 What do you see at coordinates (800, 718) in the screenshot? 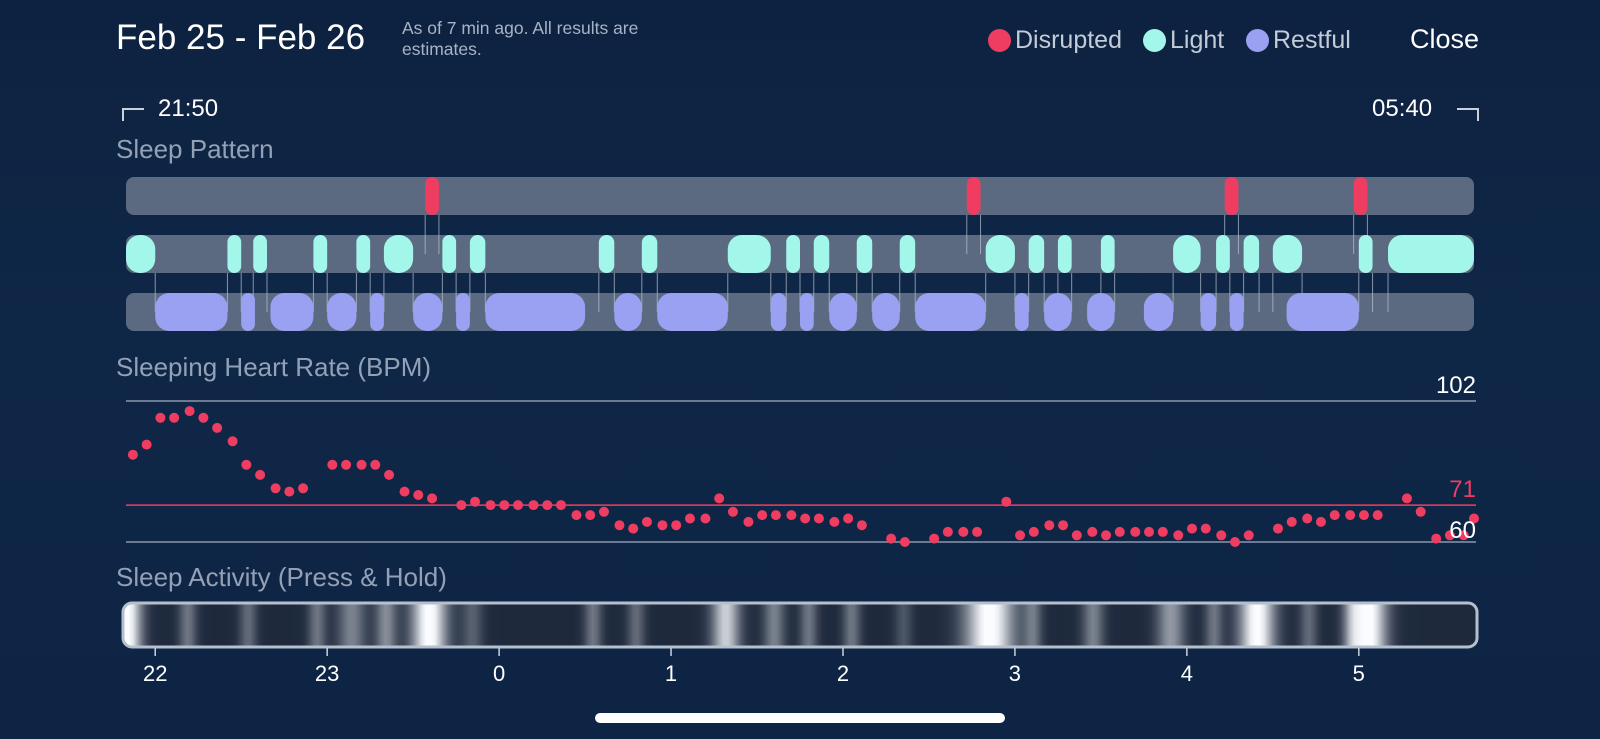
I see `home-indicator` at bounding box center [800, 718].